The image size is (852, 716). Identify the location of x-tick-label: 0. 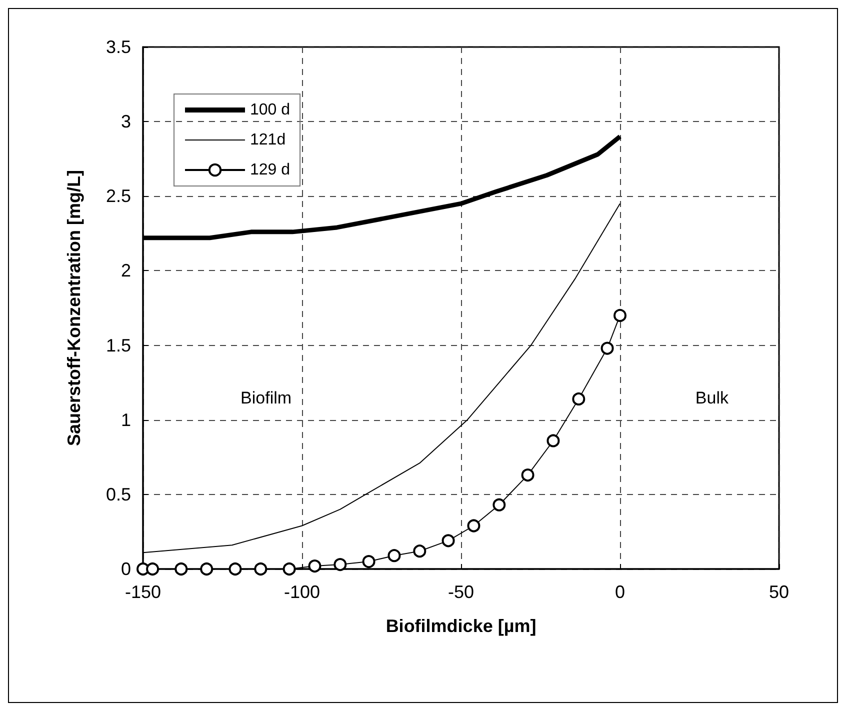
(620, 592).